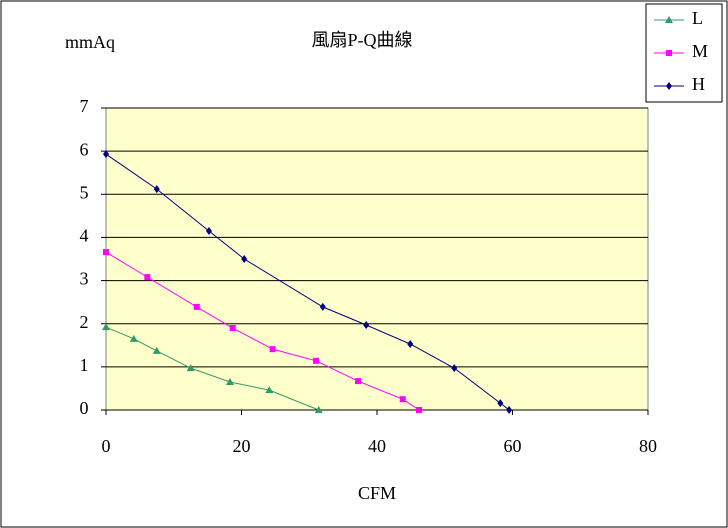 This screenshot has width=728, height=528. What do you see at coordinates (513, 446) in the screenshot?
I see `x-tick-label: 60` at bounding box center [513, 446].